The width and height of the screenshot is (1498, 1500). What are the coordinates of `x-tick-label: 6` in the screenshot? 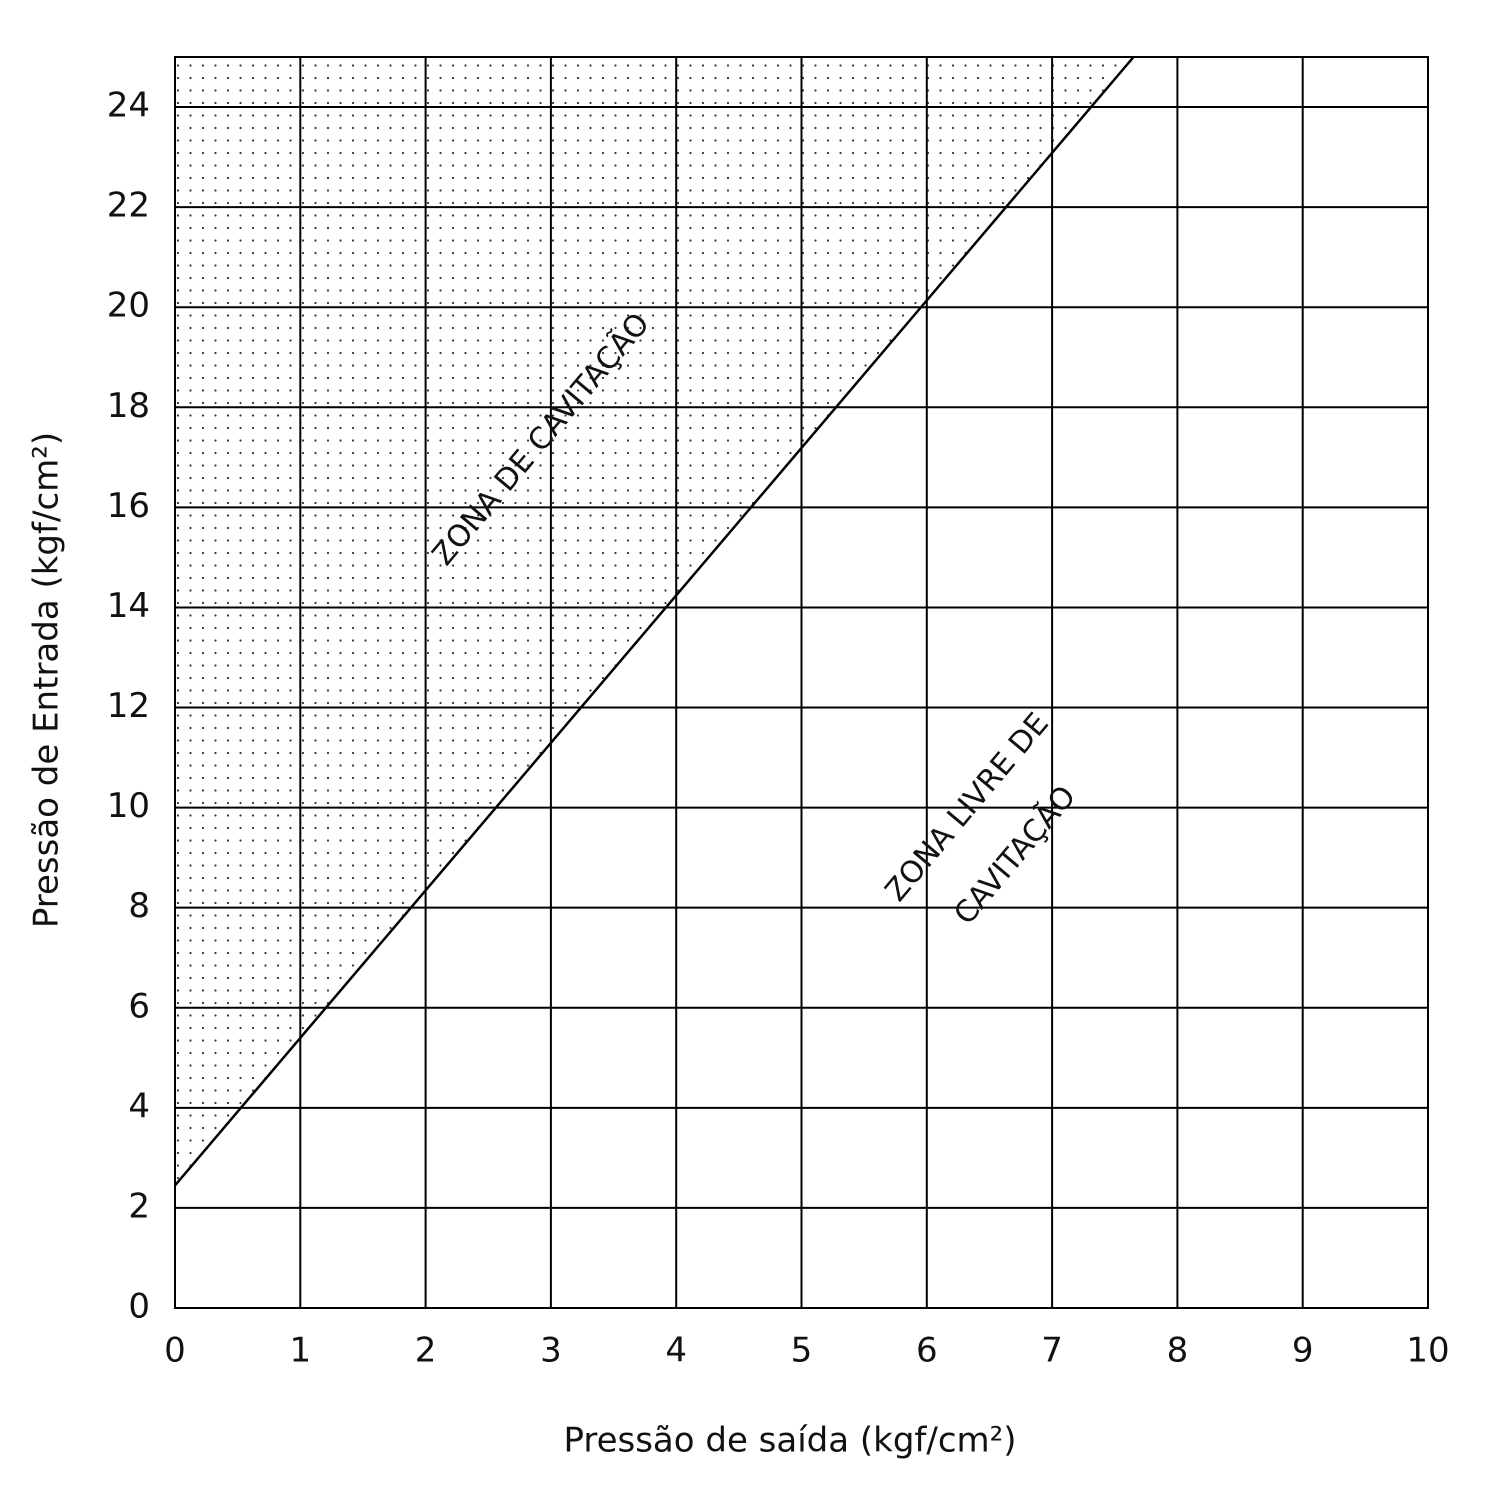 It's located at (927, 1351).